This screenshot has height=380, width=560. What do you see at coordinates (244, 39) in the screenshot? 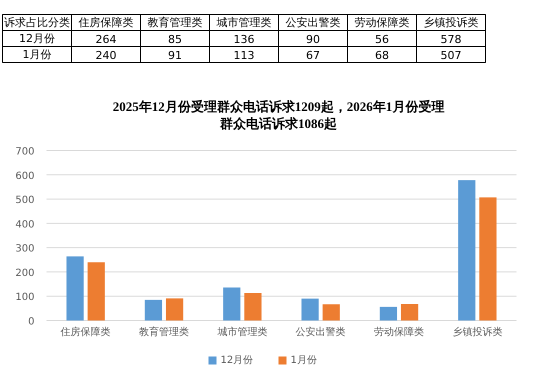
I see `data-label: 136` at bounding box center [244, 39].